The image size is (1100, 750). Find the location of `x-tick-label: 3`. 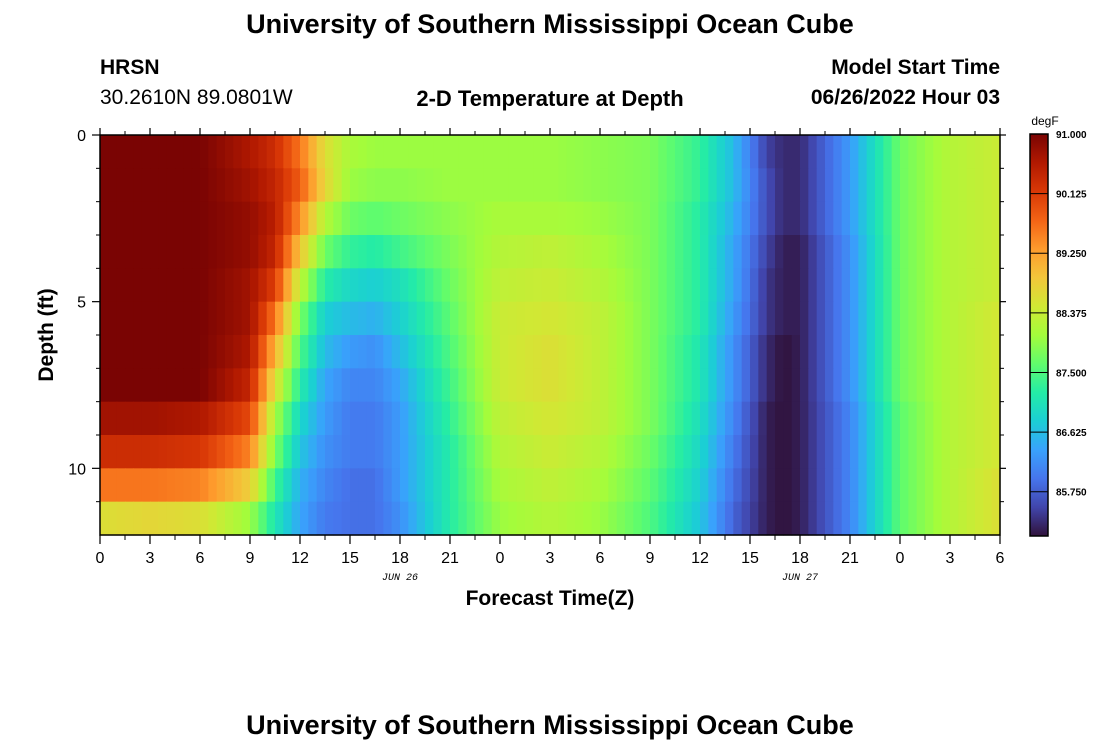

x-tick-label: 3 is located at coordinates (550, 558).